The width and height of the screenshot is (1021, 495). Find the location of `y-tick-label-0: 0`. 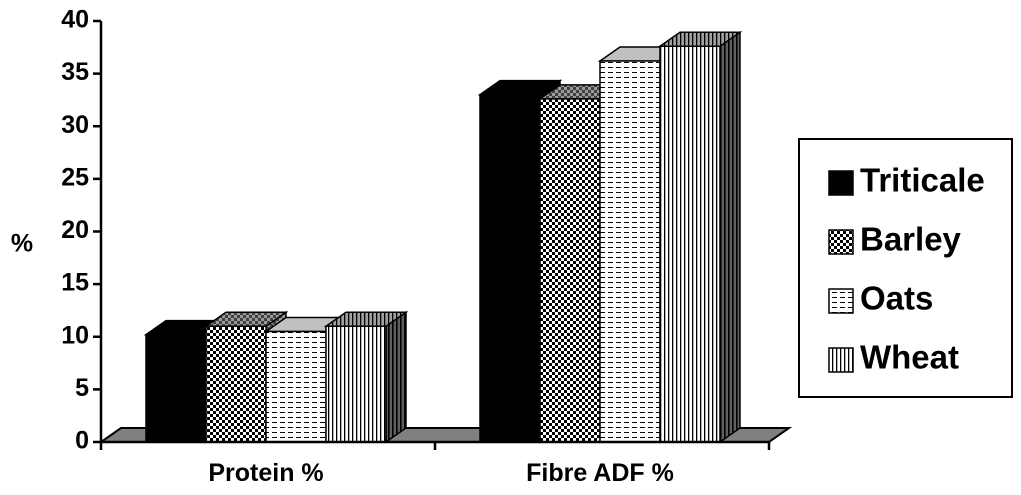

y-tick-label-0: 0 is located at coordinates (82, 441).